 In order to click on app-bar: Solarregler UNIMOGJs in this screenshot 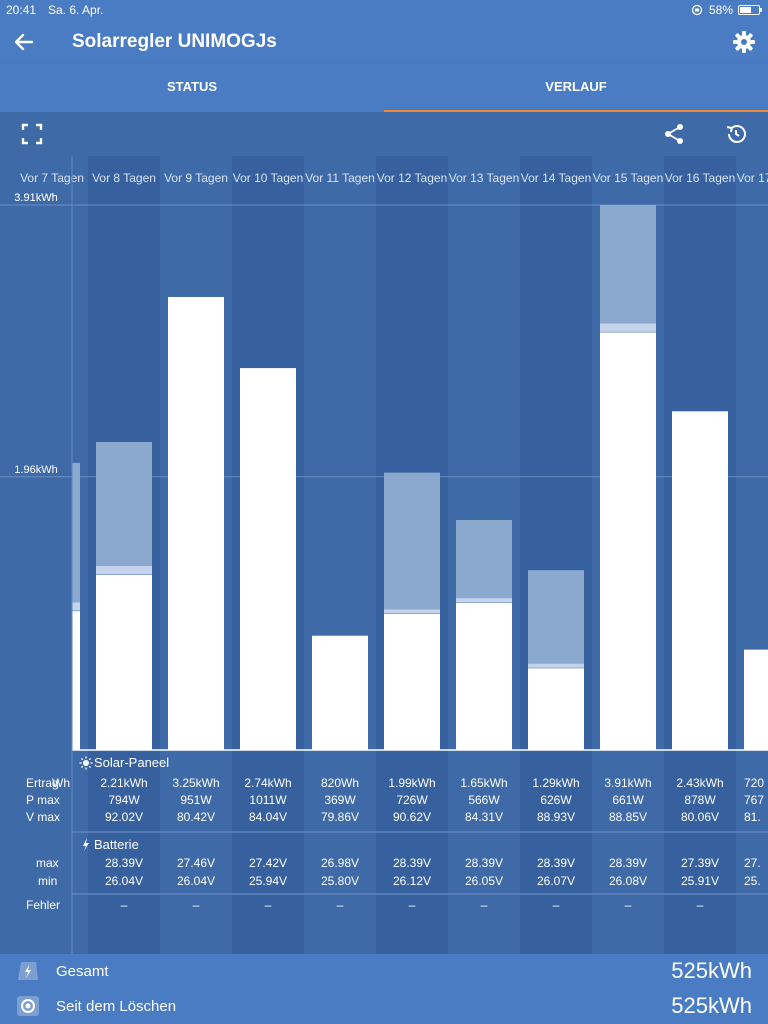, I will do `click(384, 42)`.